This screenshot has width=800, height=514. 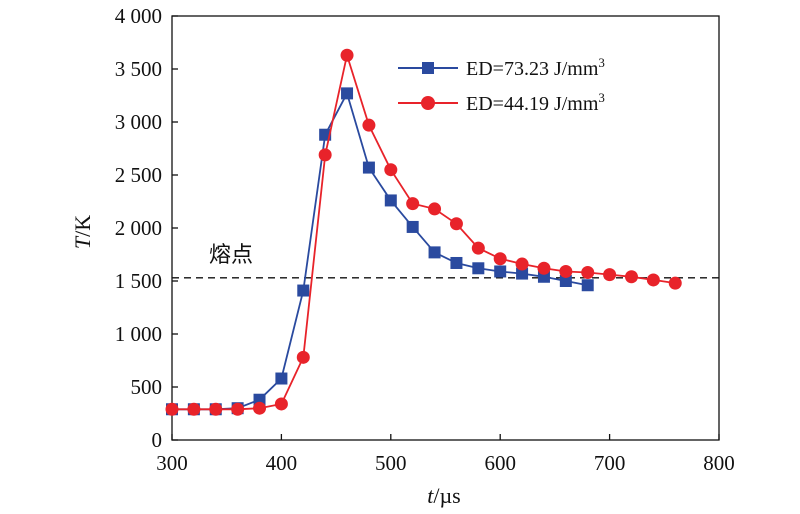 I want to click on legend-label-series-1: ED=73.23 J/mm3, so click(x=535, y=67).